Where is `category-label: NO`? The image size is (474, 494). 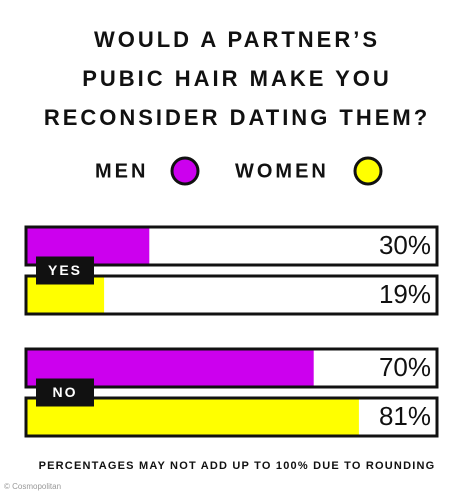 category-label: NO is located at coordinates (65, 392).